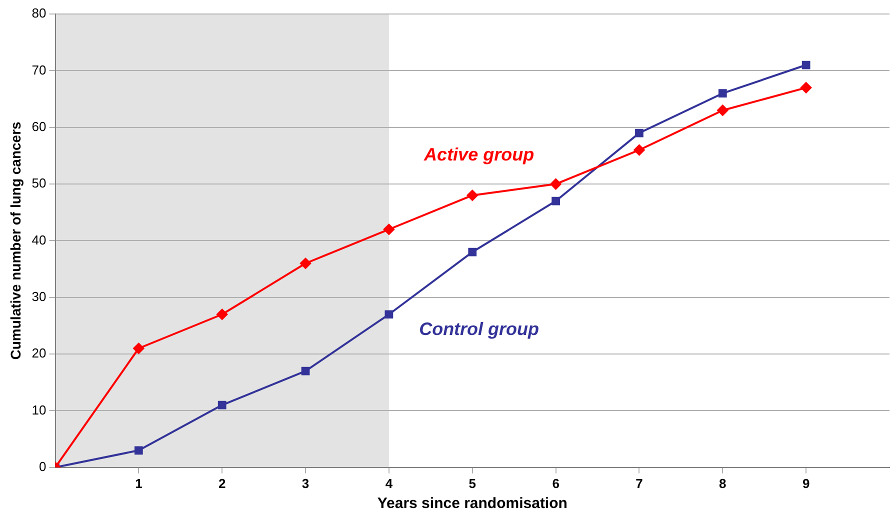  What do you see at coordinates (39, 126) in the screenshot?
I see `y-tick-label: 60` at bounding box center [39, 126].